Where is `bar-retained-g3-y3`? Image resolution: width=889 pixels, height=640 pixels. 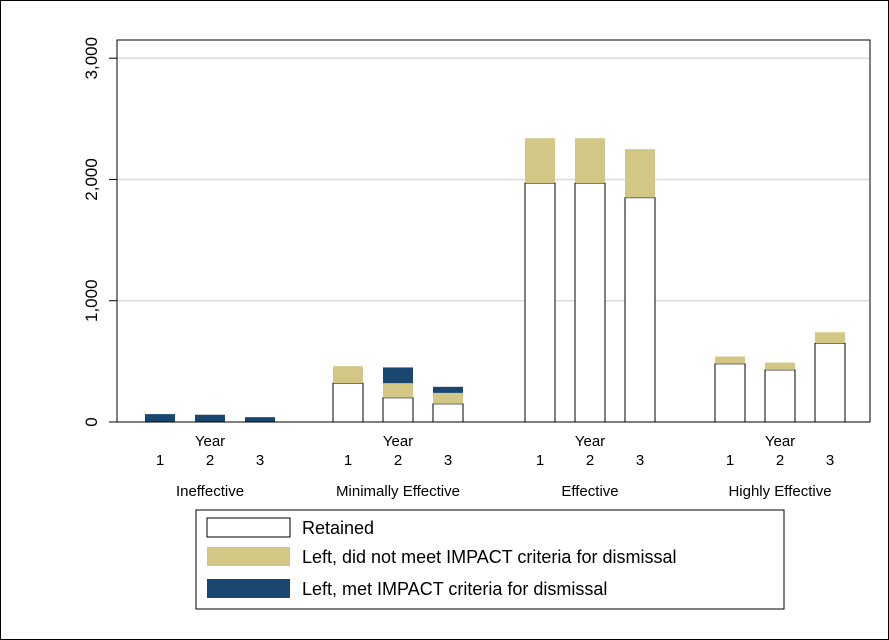
bar-retained-g3-y3 is located at coordinates (640, 310).